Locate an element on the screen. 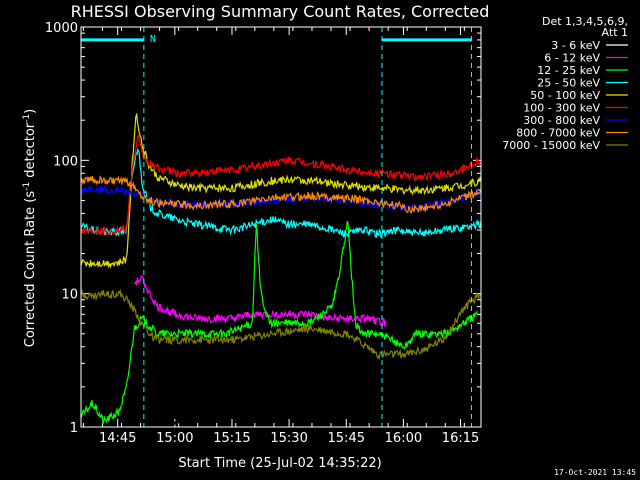 Image resolution: width=640 pixels, height=480 pixels. x-tick-label: 15:30 is located at coordinates (288, 438).